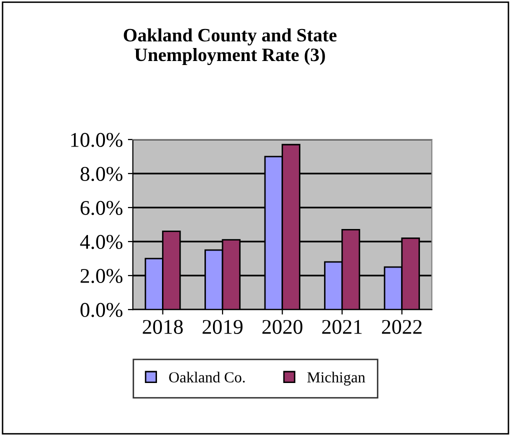  I want to click on y-tick-label: 10.0%, so click(96, 140).